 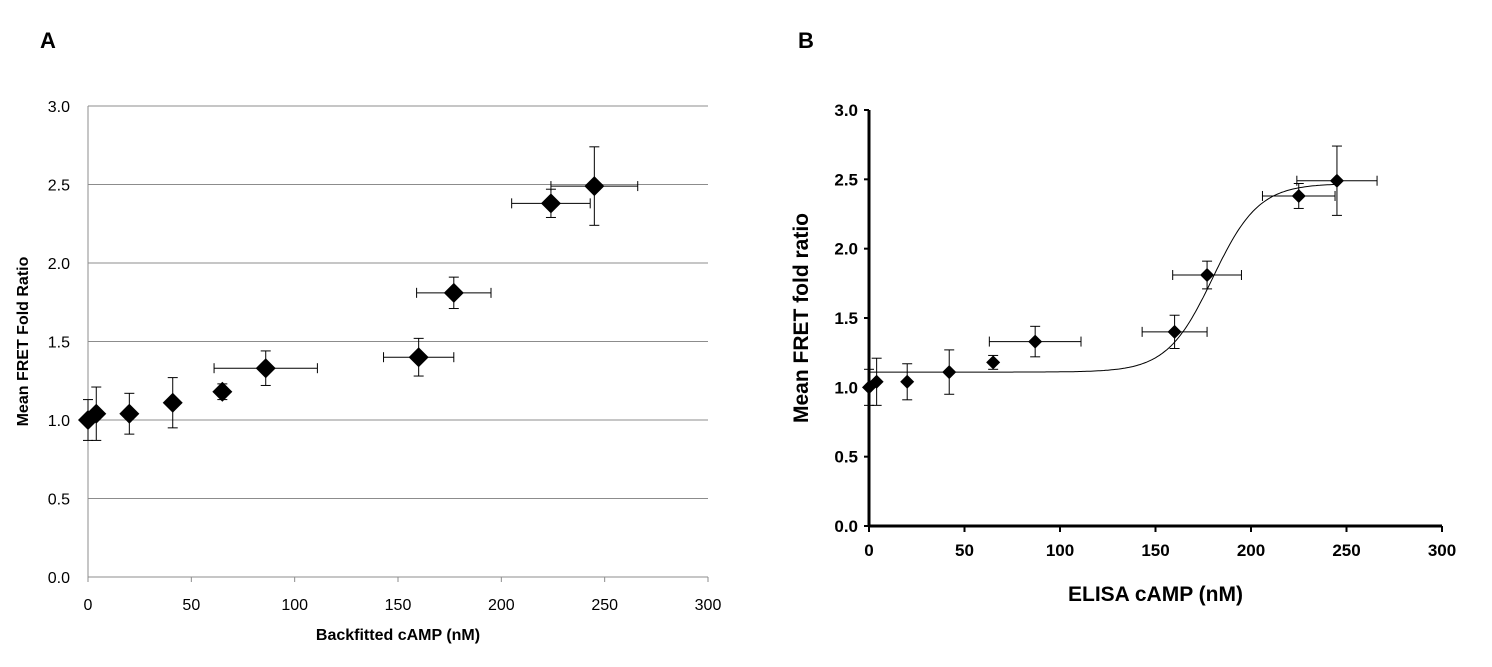 I want to click on panel-b-y-tick-label: 2.5, so click(x=846, y=179).